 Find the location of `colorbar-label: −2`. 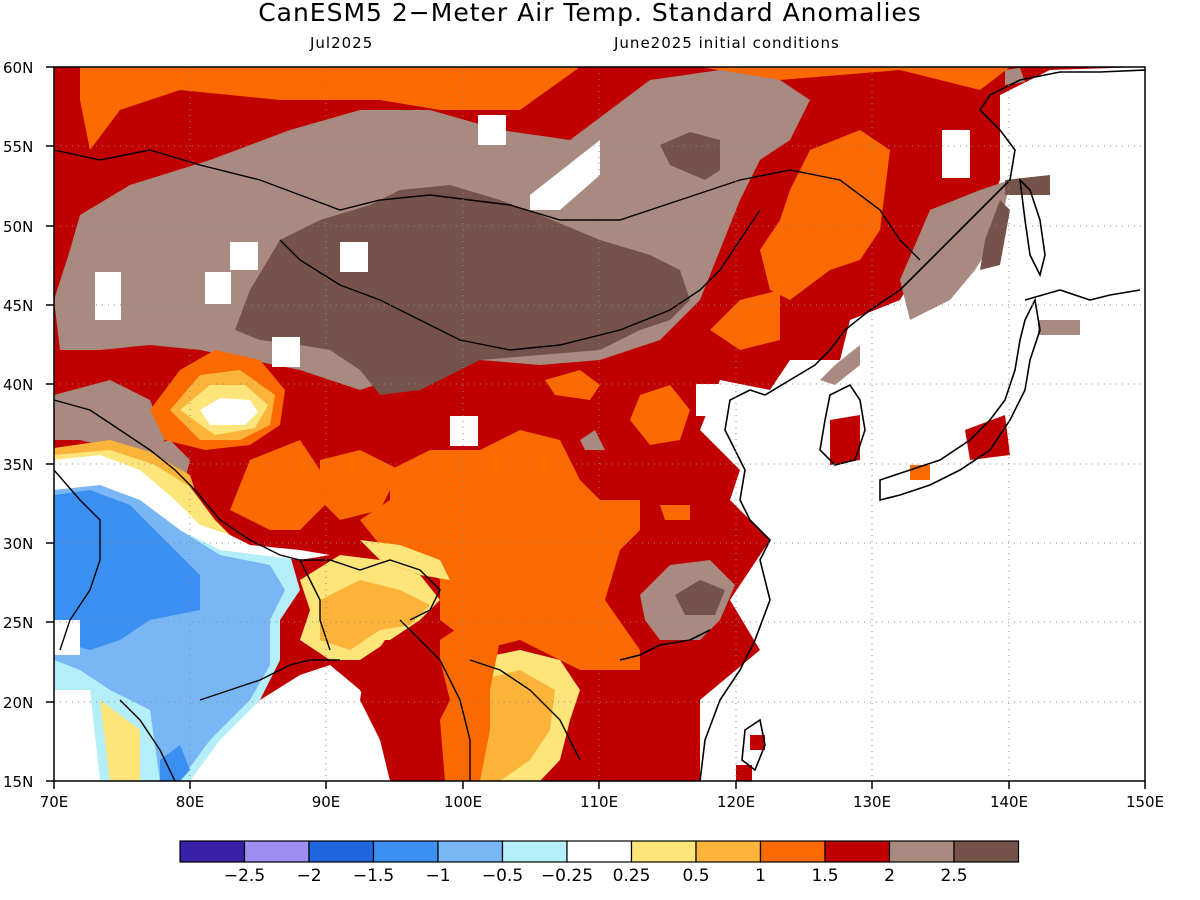

colorbar-label: −2 is located at coordinates (308, 876).